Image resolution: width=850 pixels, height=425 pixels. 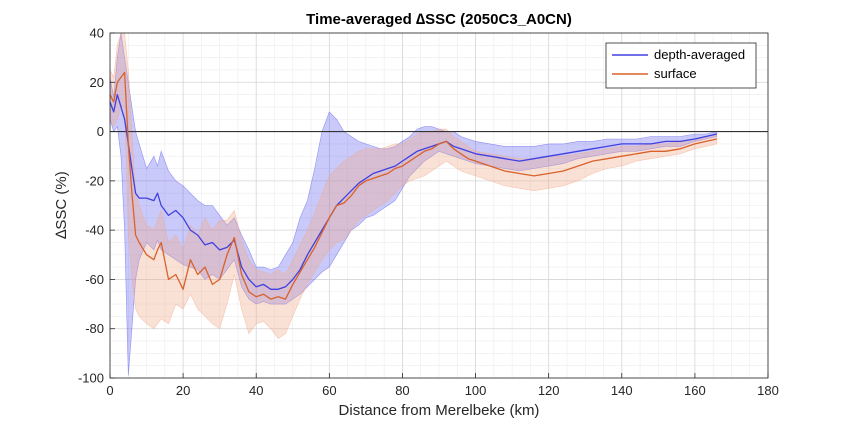 I want to click on y-axis-label: ∆SSC (%), so click(x=61, y=205).